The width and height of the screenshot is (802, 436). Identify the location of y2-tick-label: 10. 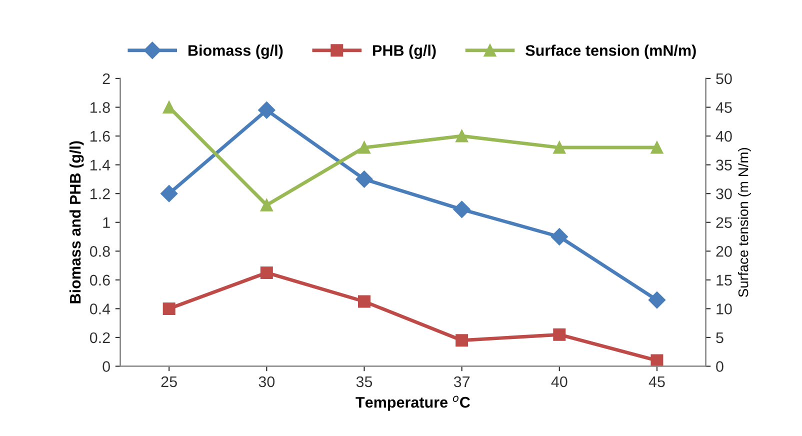
(724, 309).